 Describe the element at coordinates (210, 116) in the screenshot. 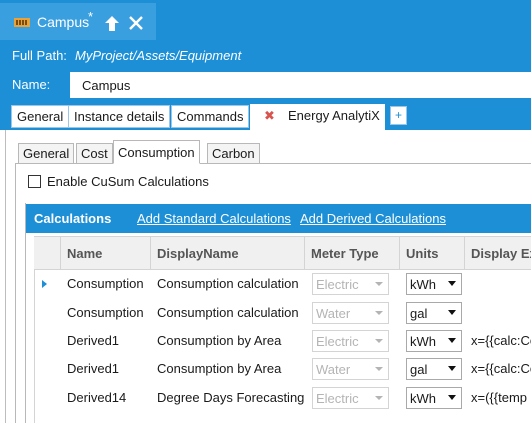

I see `tab-commands: Commands` at that location.